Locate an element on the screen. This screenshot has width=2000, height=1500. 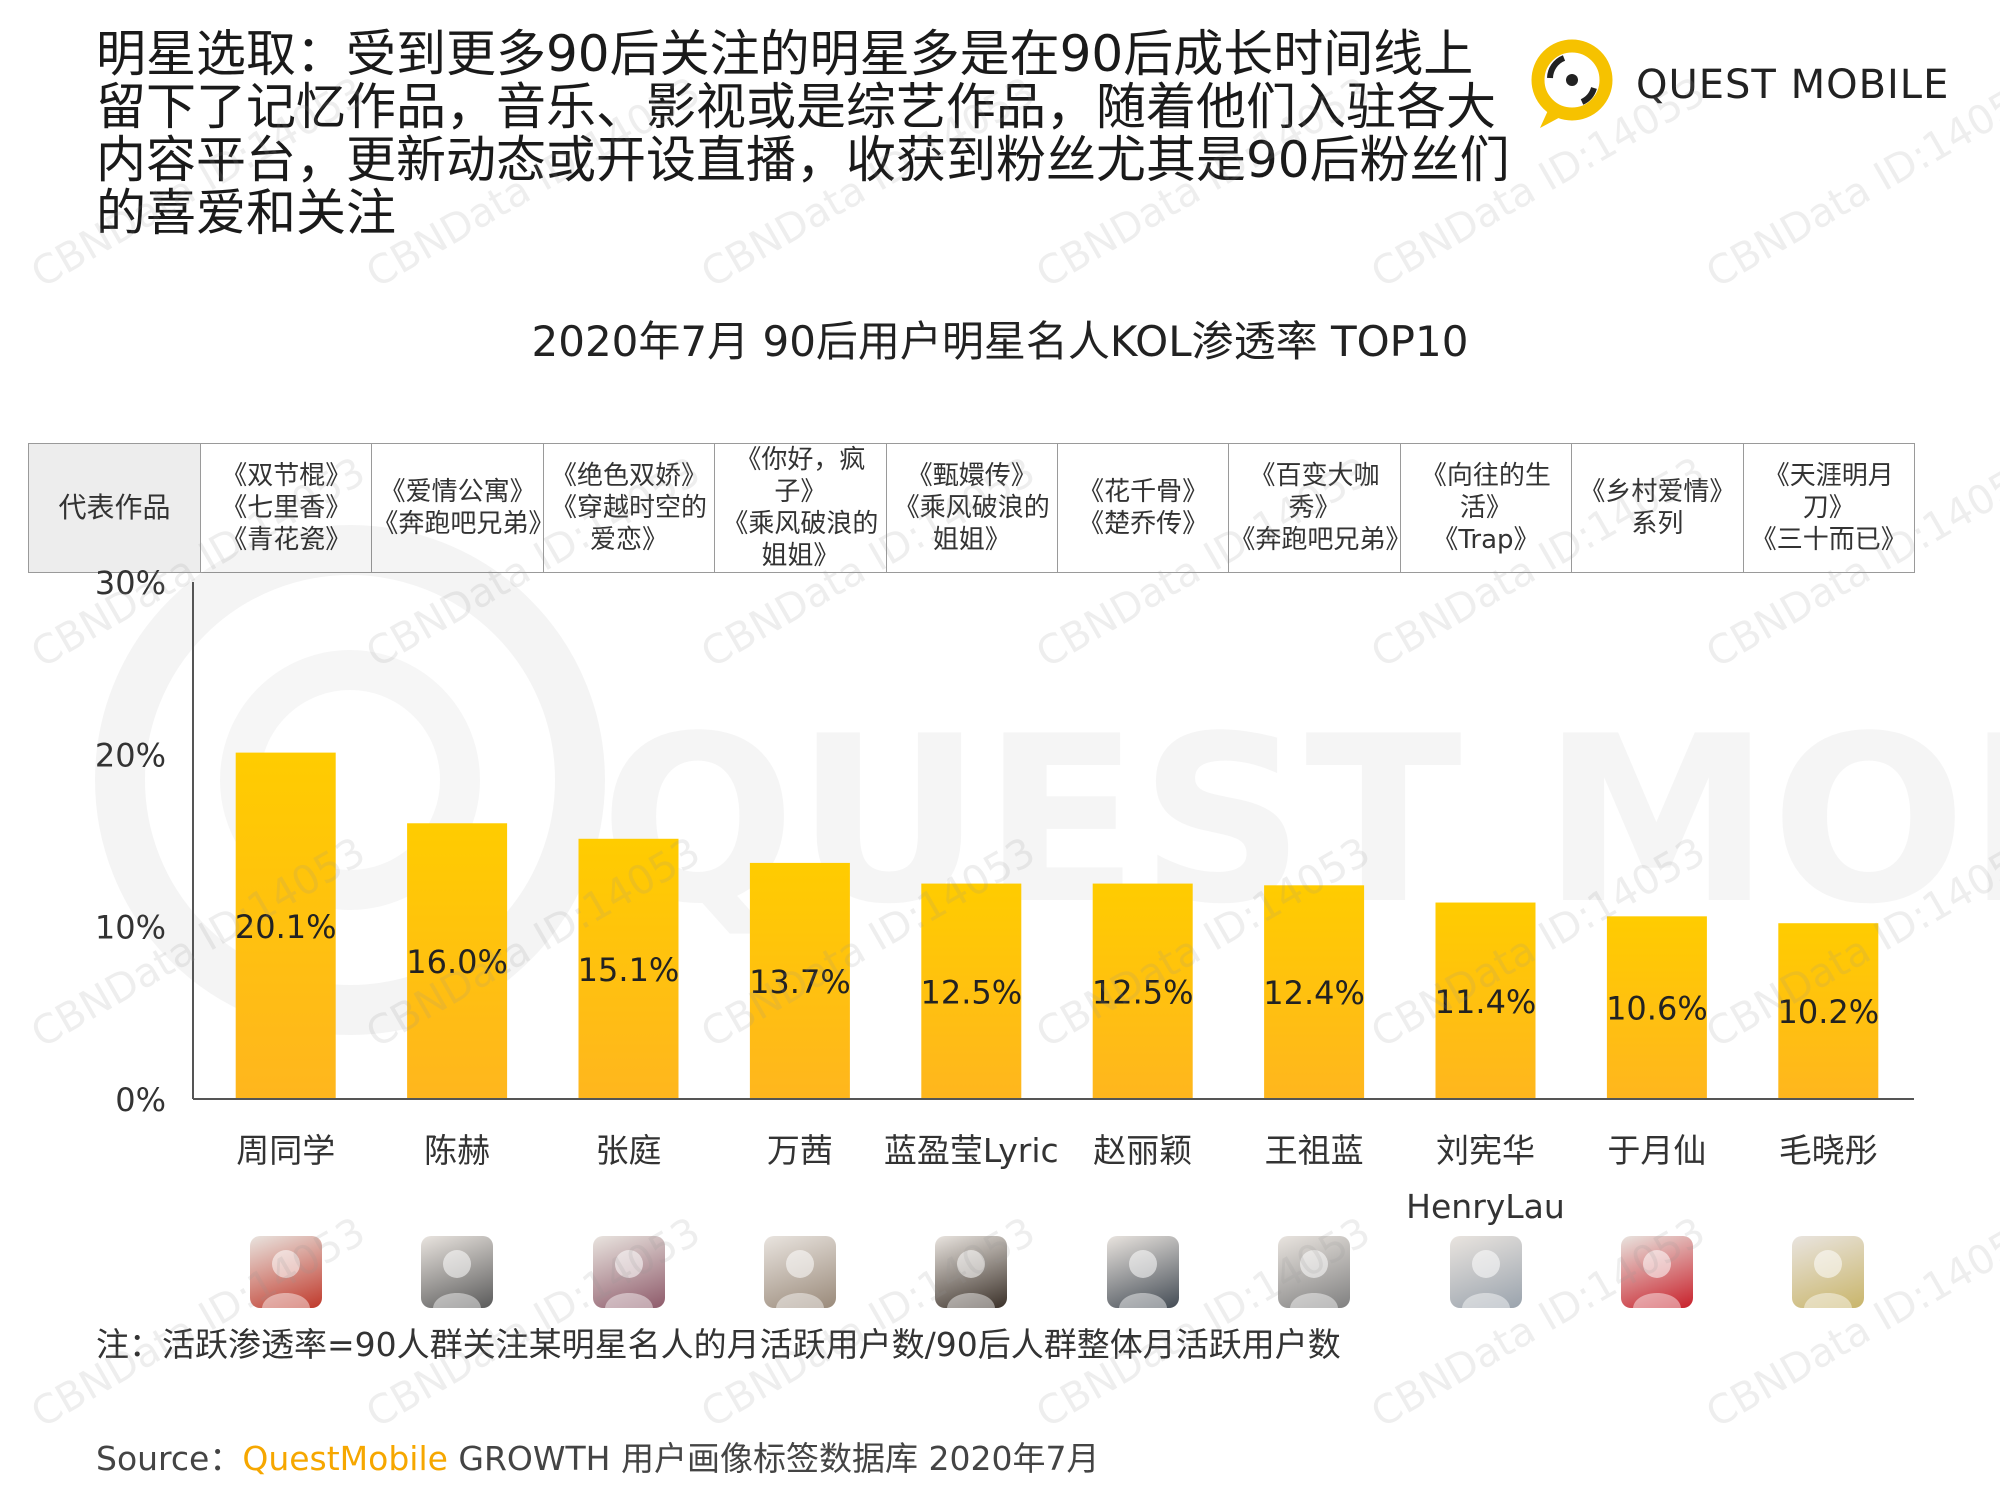
x-tick-label: HenryLau is located at coordinates (1485, 1206).